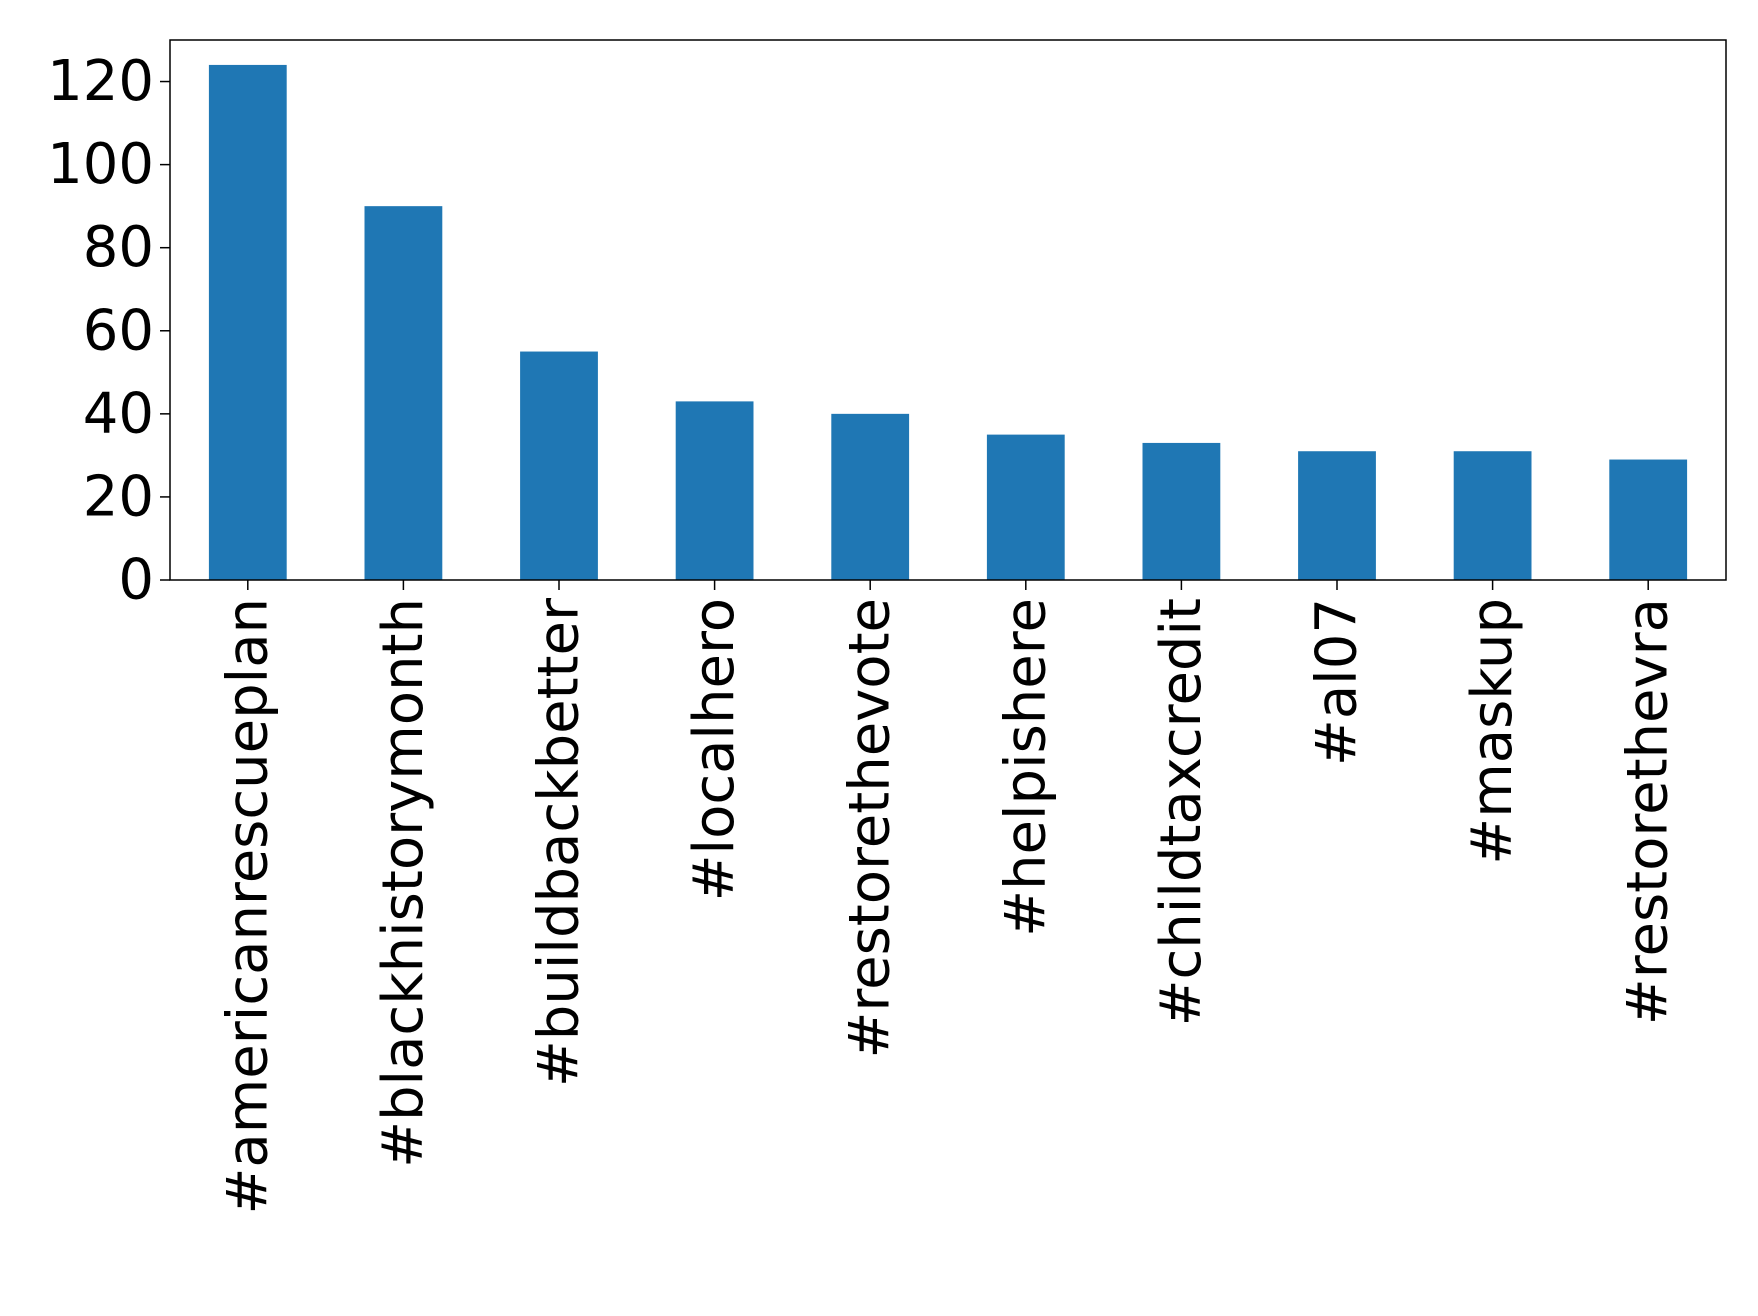 The image size is (1758, 1316). I want to click on bar-al07, so click(1337, 515).